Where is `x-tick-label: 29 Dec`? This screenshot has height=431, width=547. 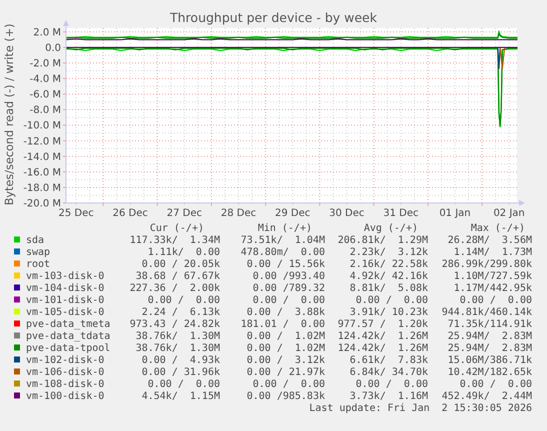
x-tick-label: 29 Dec is located at coordinates (292, 213).